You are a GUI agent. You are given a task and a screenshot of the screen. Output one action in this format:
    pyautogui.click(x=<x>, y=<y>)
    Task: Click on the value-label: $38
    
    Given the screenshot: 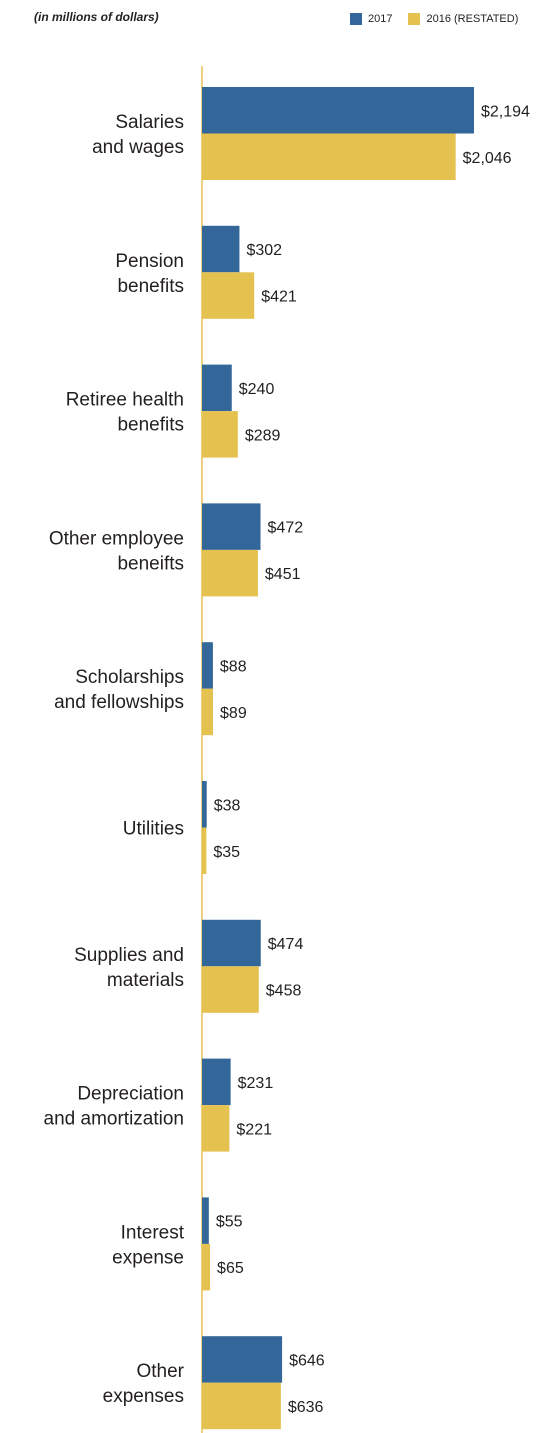 What is the action you would take?
    pyautogui.click(x=227, y=805)
    